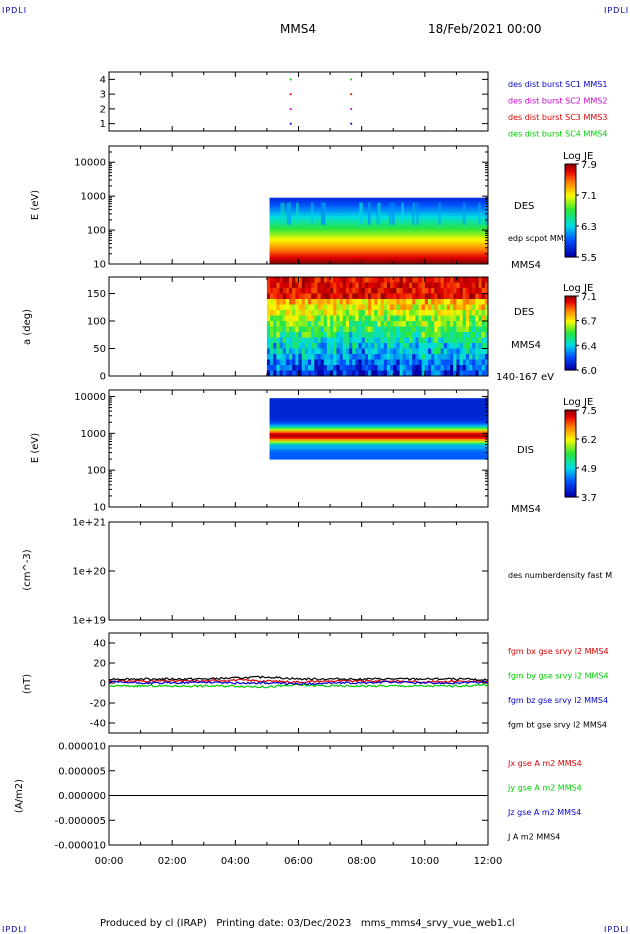  Describe the element at coordinates (98, 724) in the screenshot. I see `panel6-ytick-label: -40` at that location.